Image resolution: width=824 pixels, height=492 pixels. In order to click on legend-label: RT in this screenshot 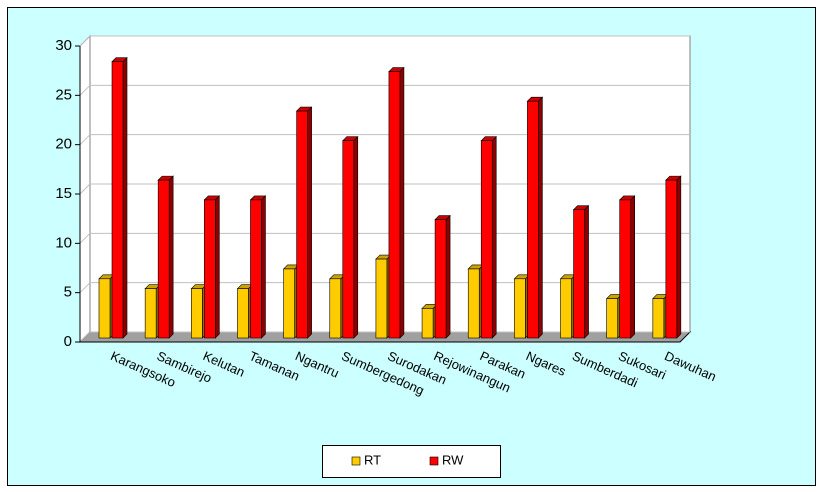, I will do `click(372, 459)`.